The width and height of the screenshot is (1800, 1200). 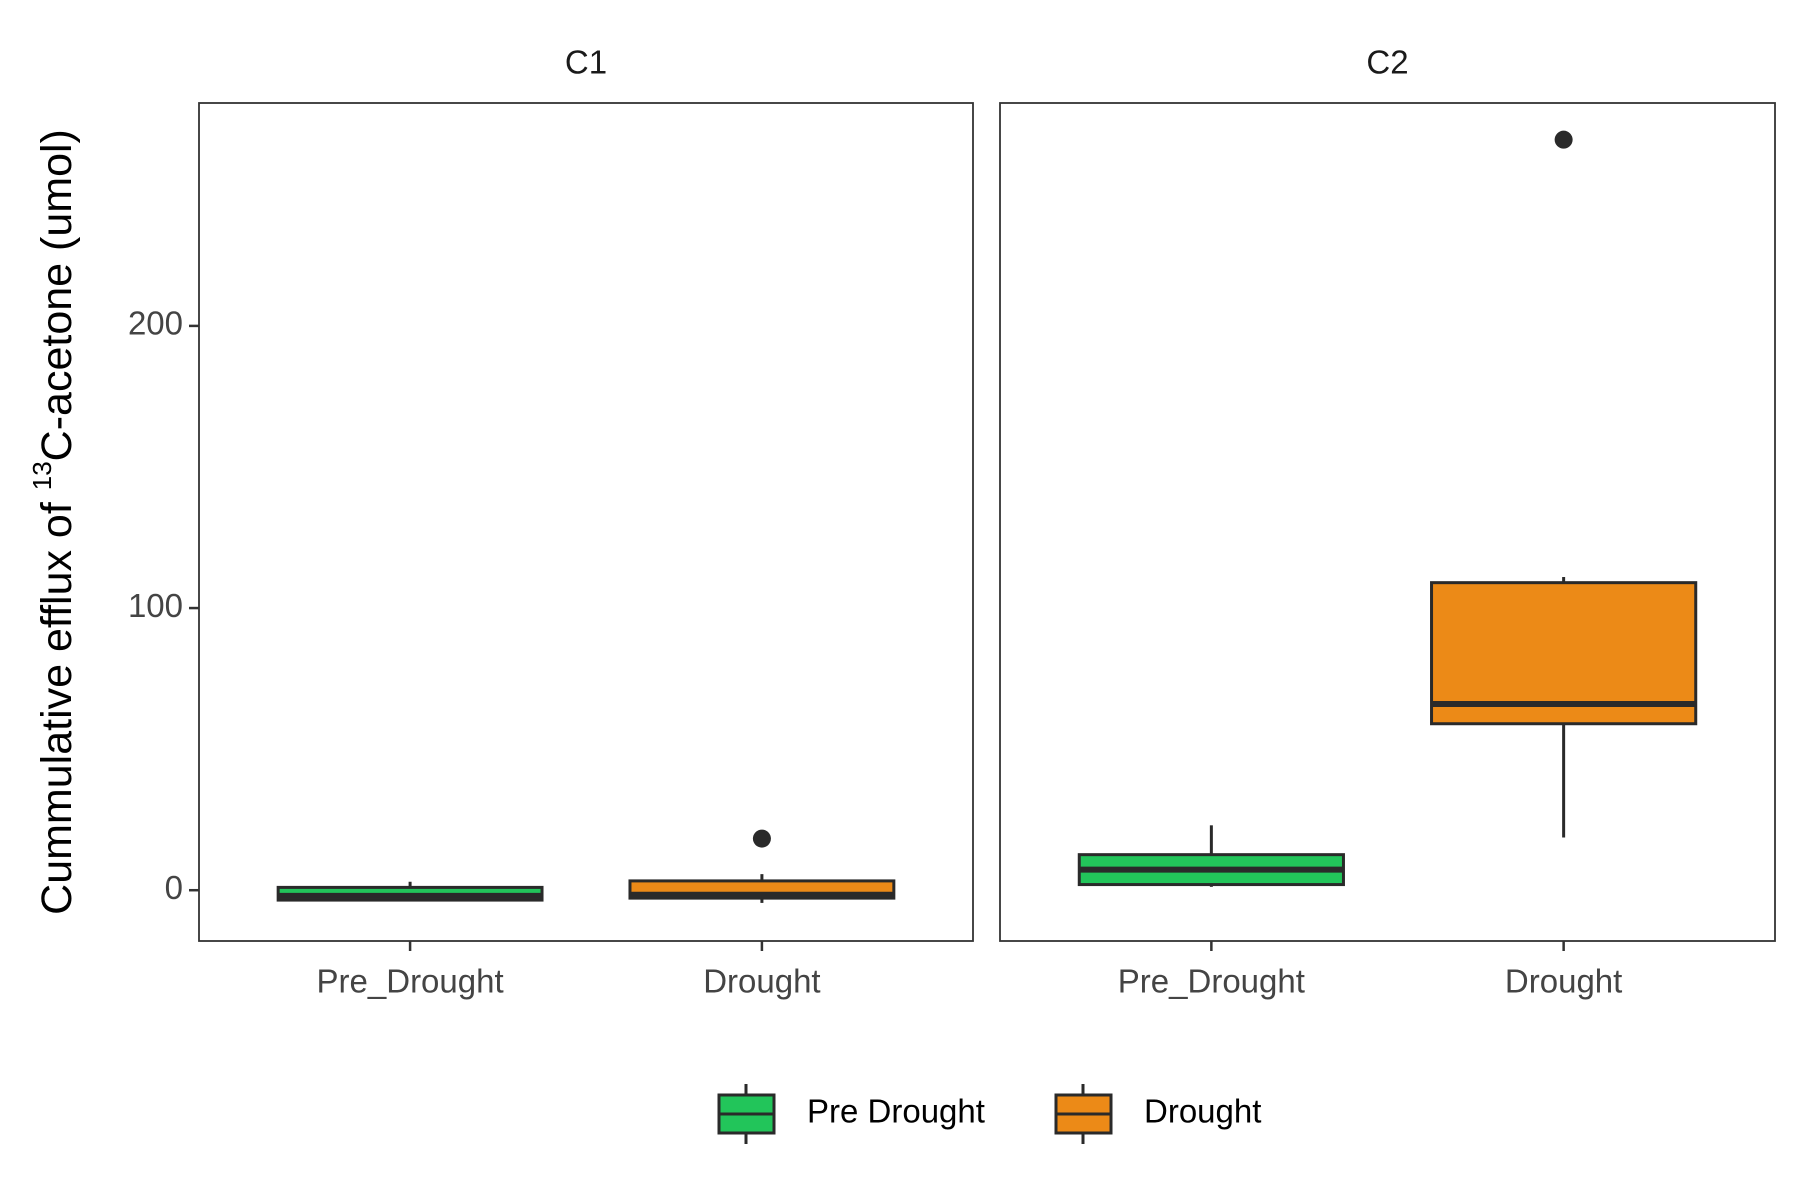 I want to click on panel-title: C2, so click(x=1387, y=62).